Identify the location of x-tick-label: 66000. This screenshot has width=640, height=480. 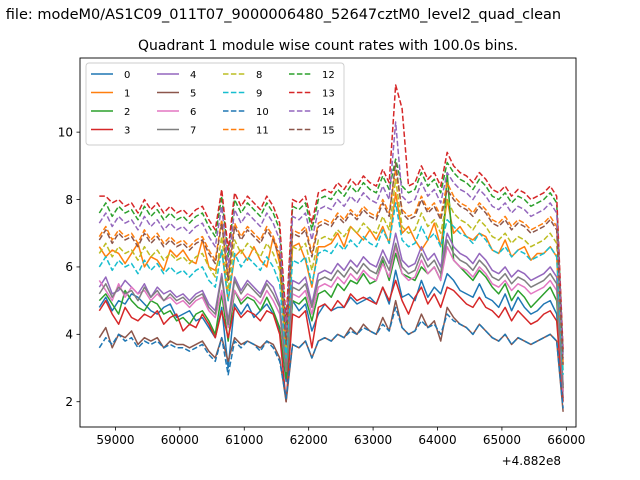
(566, 440).